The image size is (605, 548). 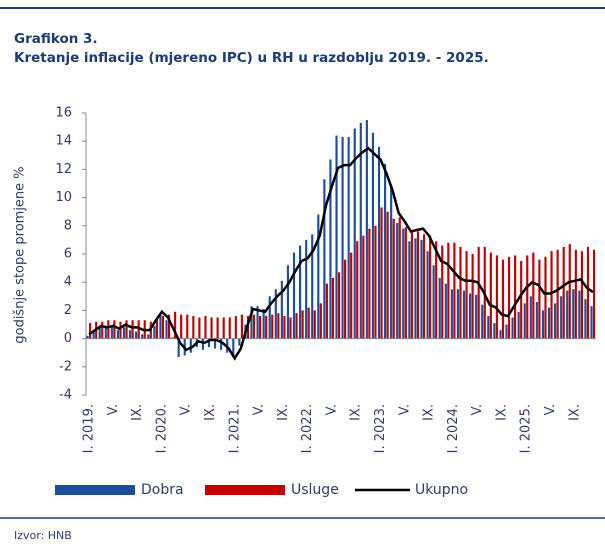 What do you see at coordinates (56, 39) in the screenshot?
I see `chart-title: Grafikon 3.` at bounding box center [56, 39].